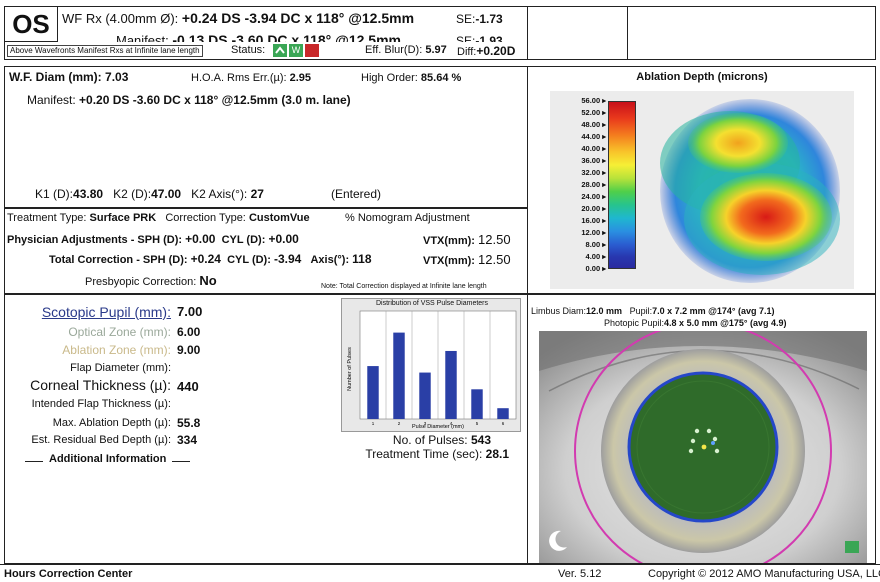 The width and height of the screenshot is (880, 582). Describe the element at coordinates (287, 259) in the screenshot. I see `total-cyl-value: -3.94` at that location.